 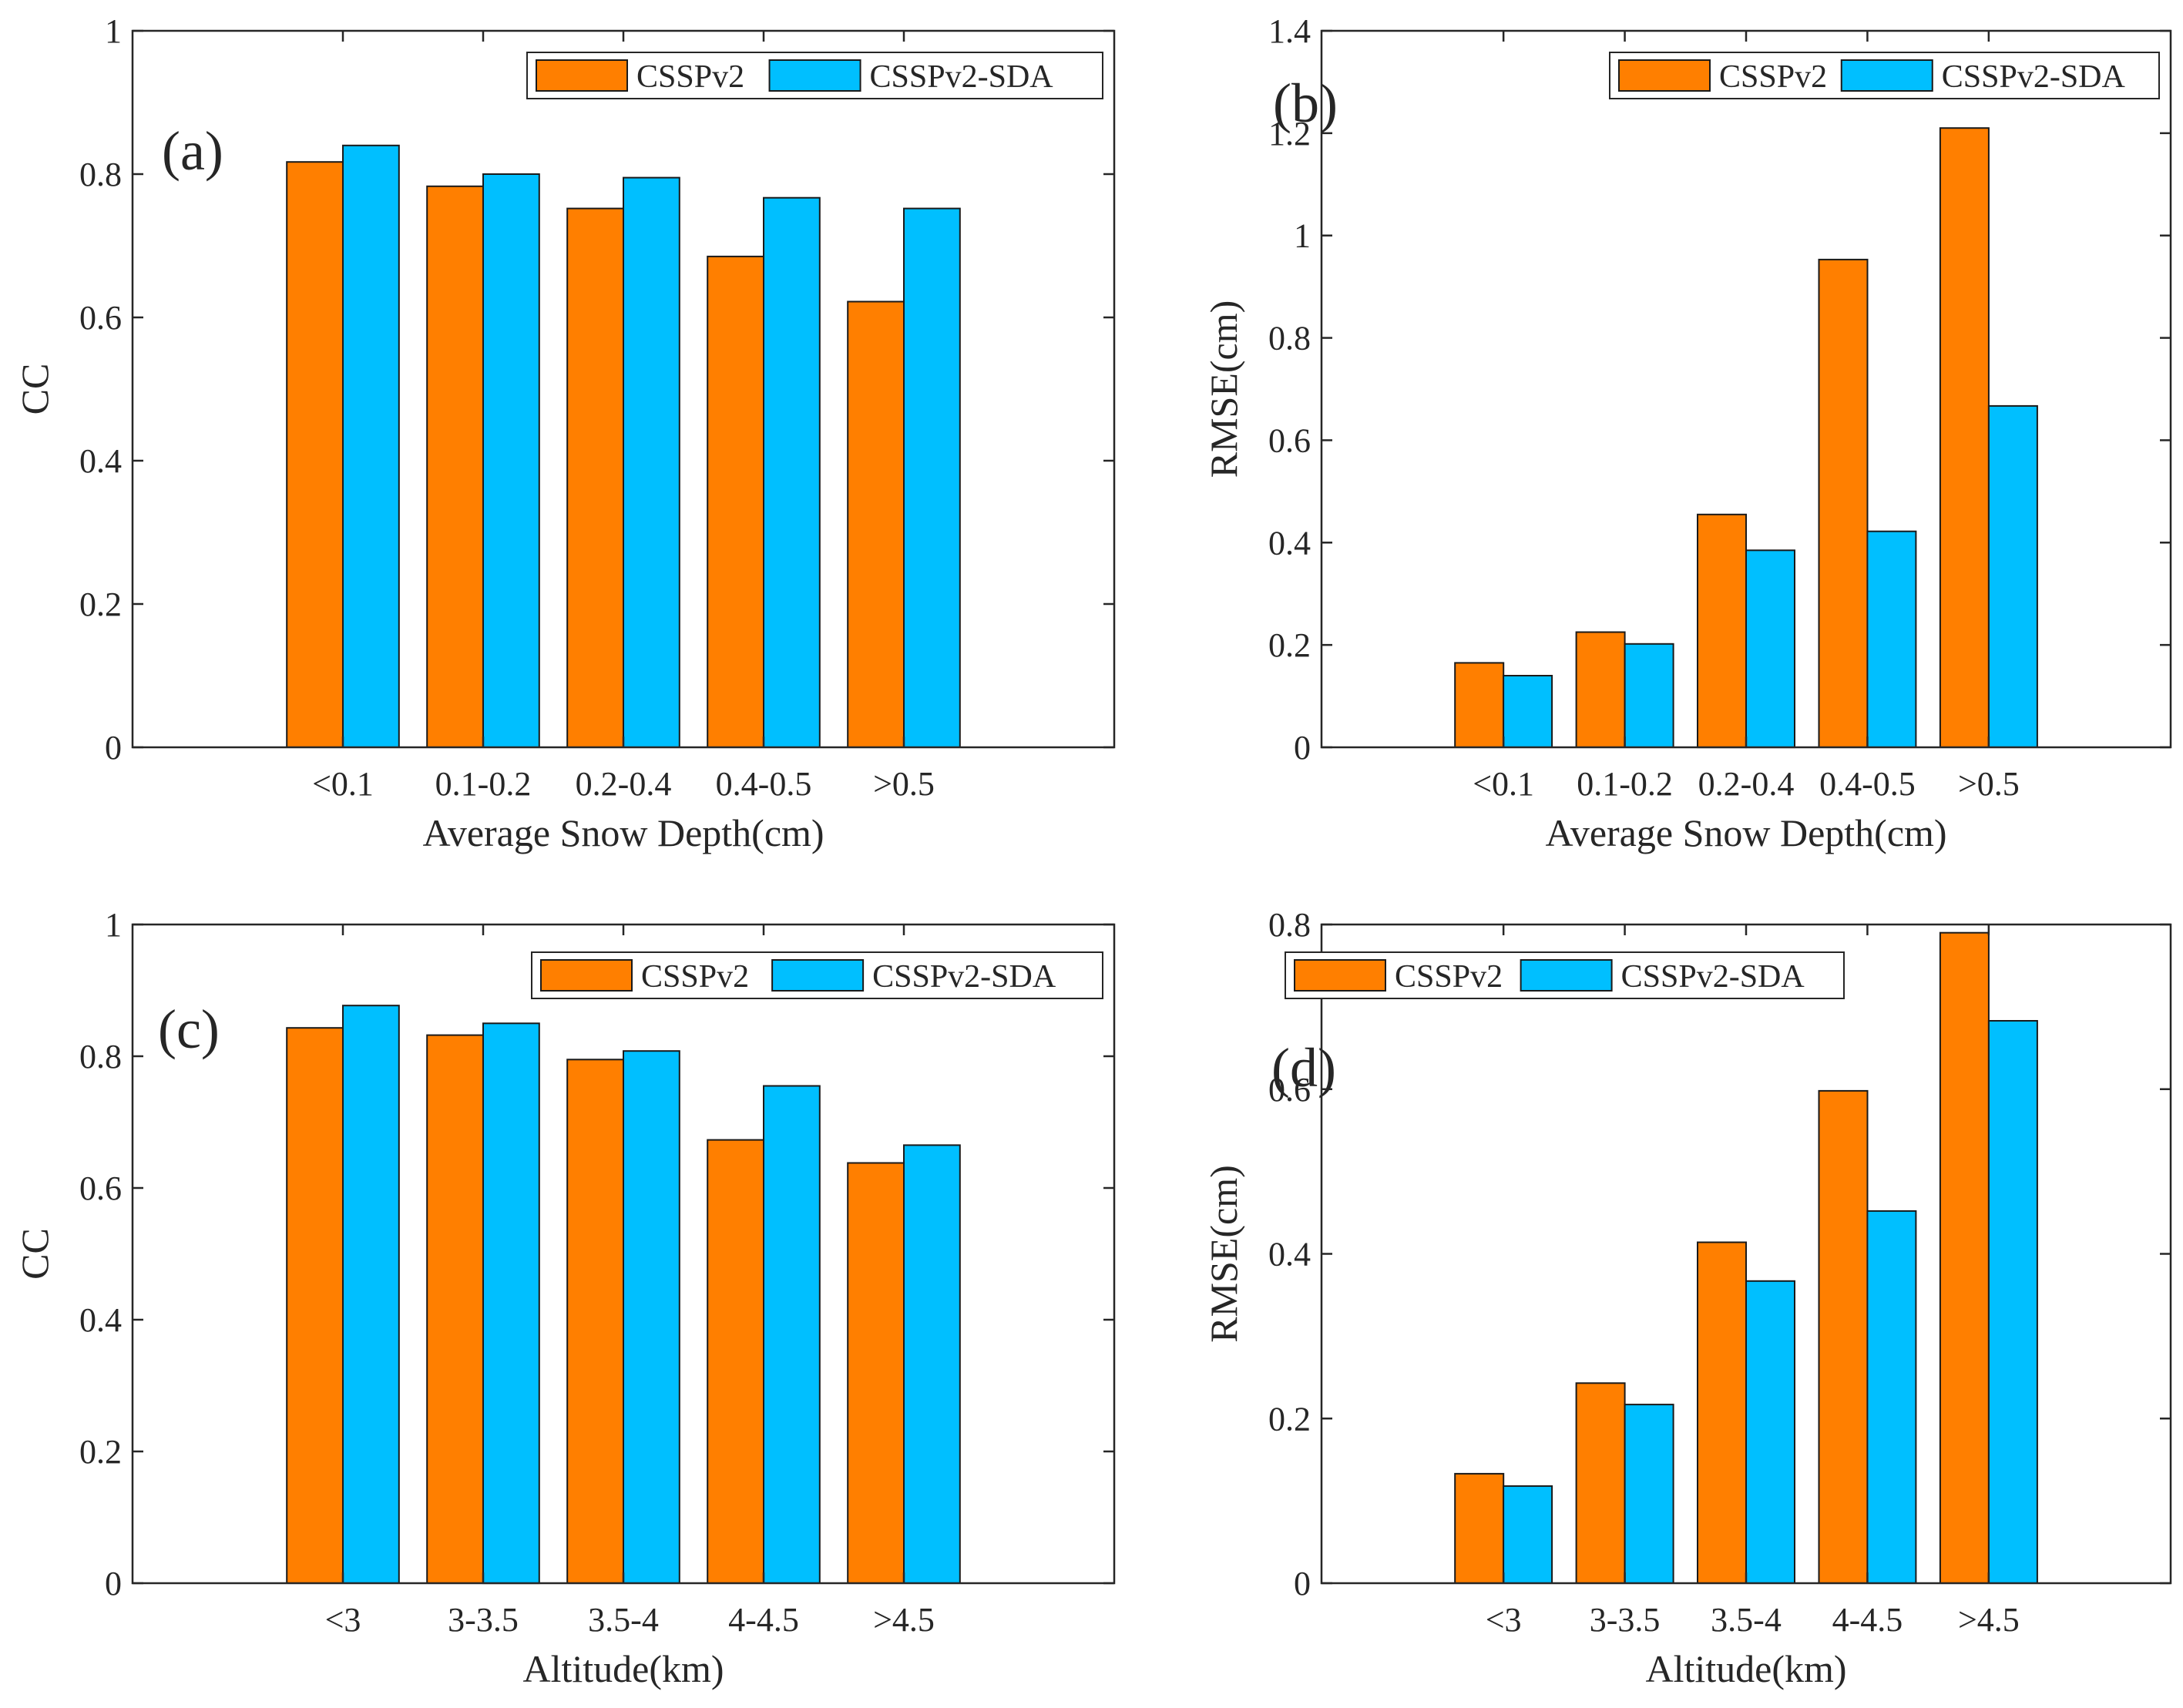 I want to click on legend-label-csspv2-sda: CSSPv2-SDA, so click(x=2034, y=77).